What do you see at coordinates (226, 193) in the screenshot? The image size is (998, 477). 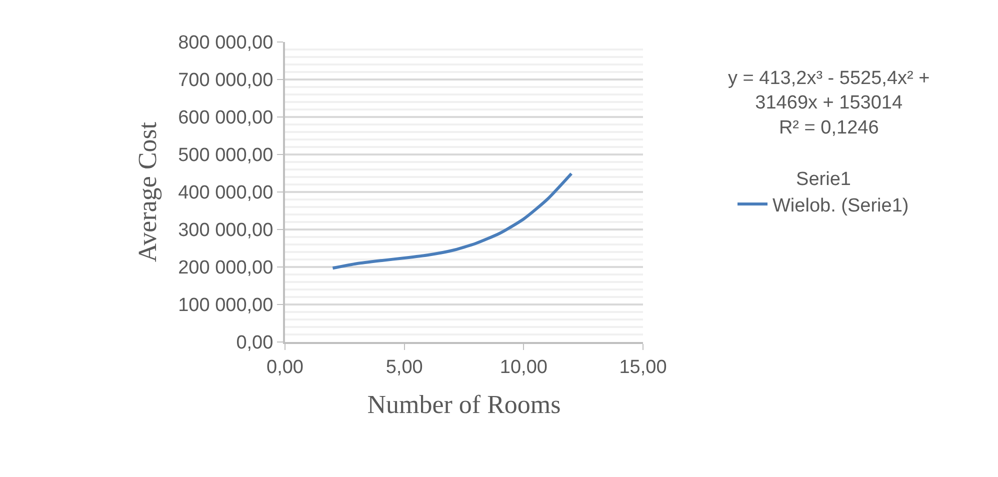 I see `y-tick-label: 400 000,00` at bounding box center [226, 193].